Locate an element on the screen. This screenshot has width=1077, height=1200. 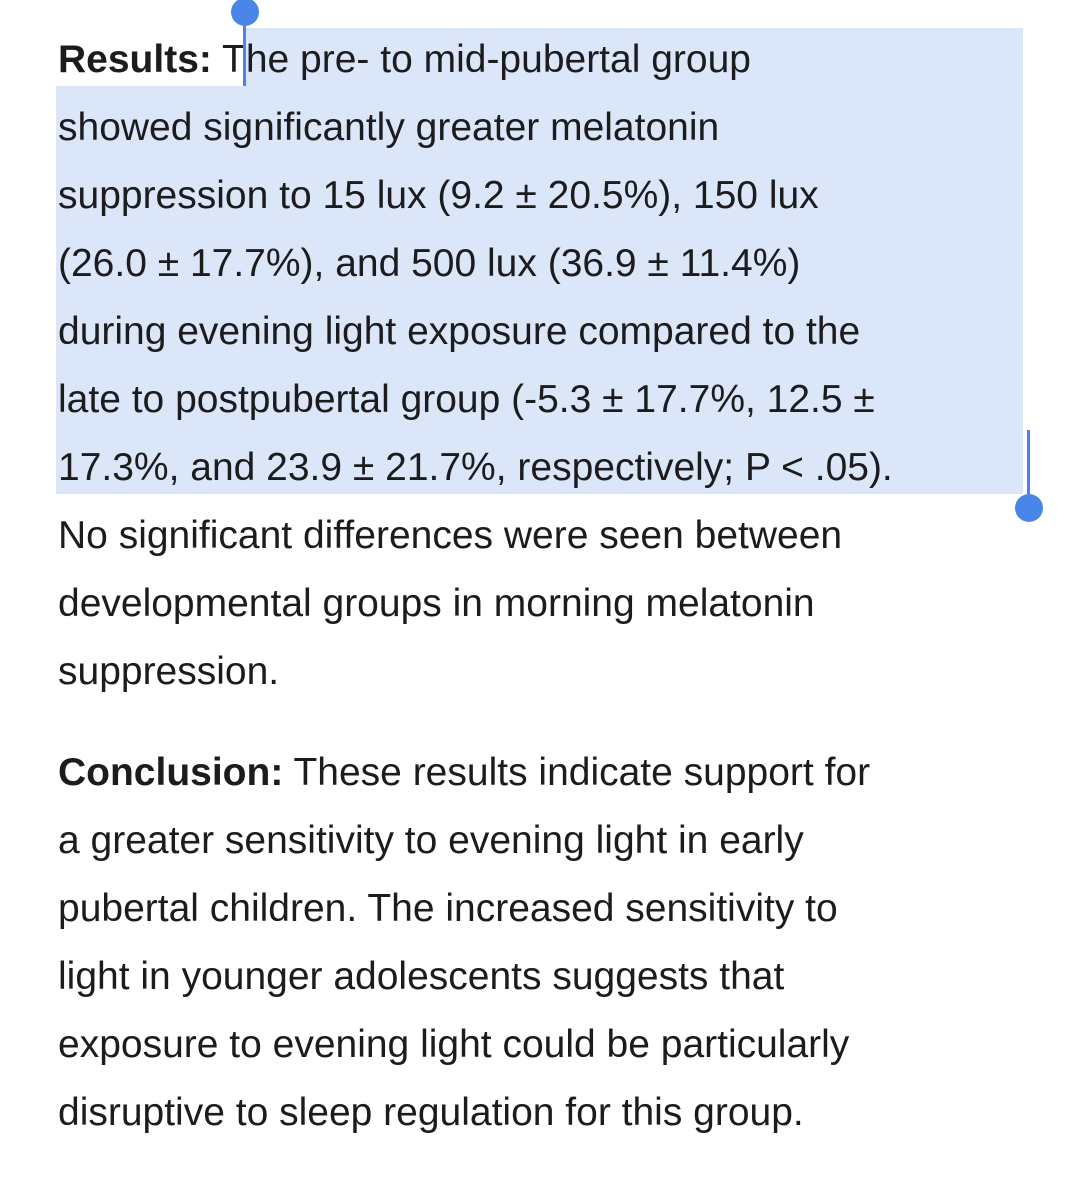
selection-end-knob is located at coordinates (1029, 508).